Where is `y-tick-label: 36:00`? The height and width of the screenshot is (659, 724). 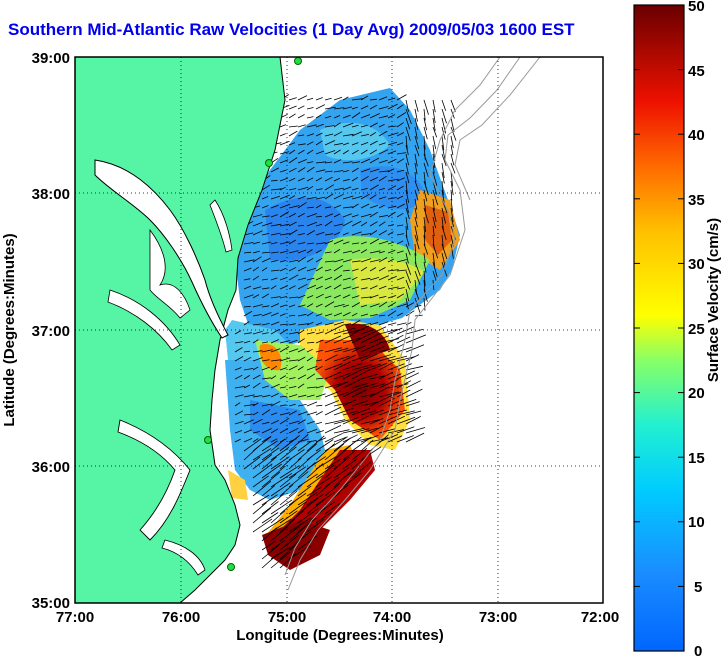
y-tick-label: 36:00 is located at coordinates (51, 467).